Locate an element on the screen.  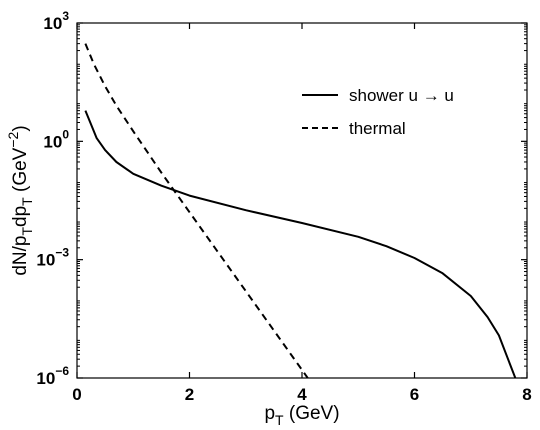
x-axis-label: pT (GeV) is located at coordinates (301, 415).